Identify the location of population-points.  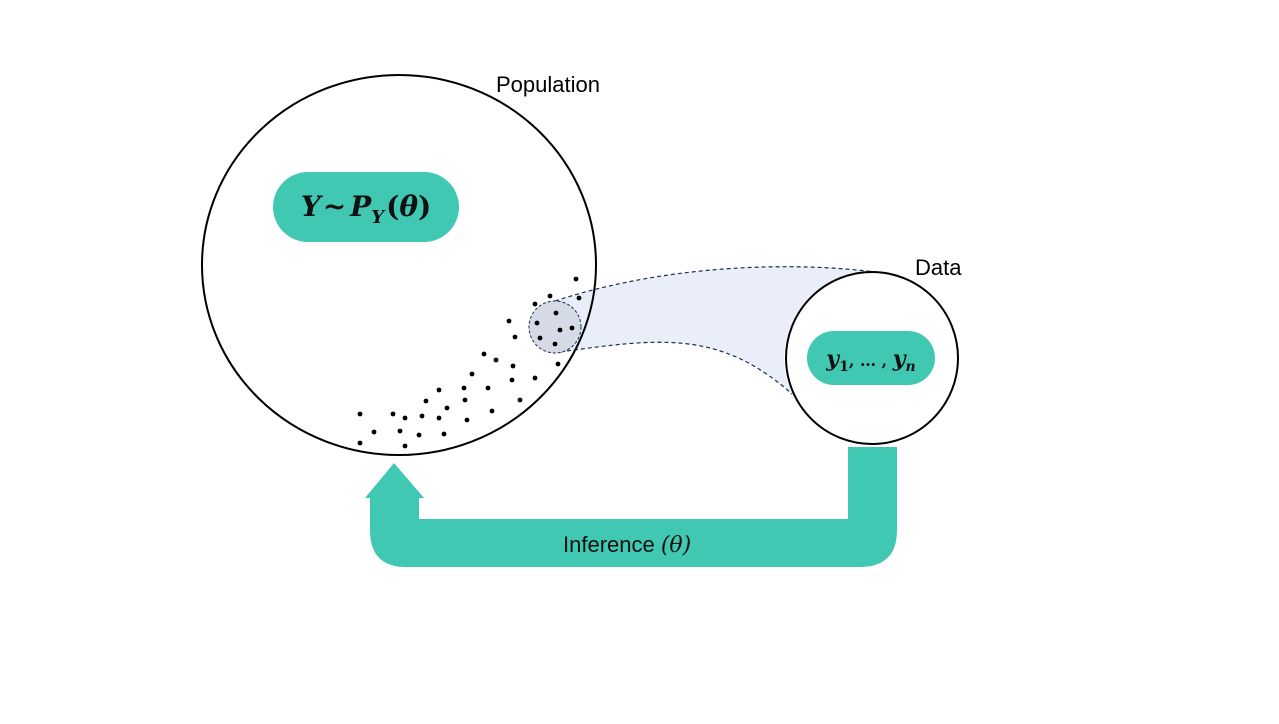
(469, 362).